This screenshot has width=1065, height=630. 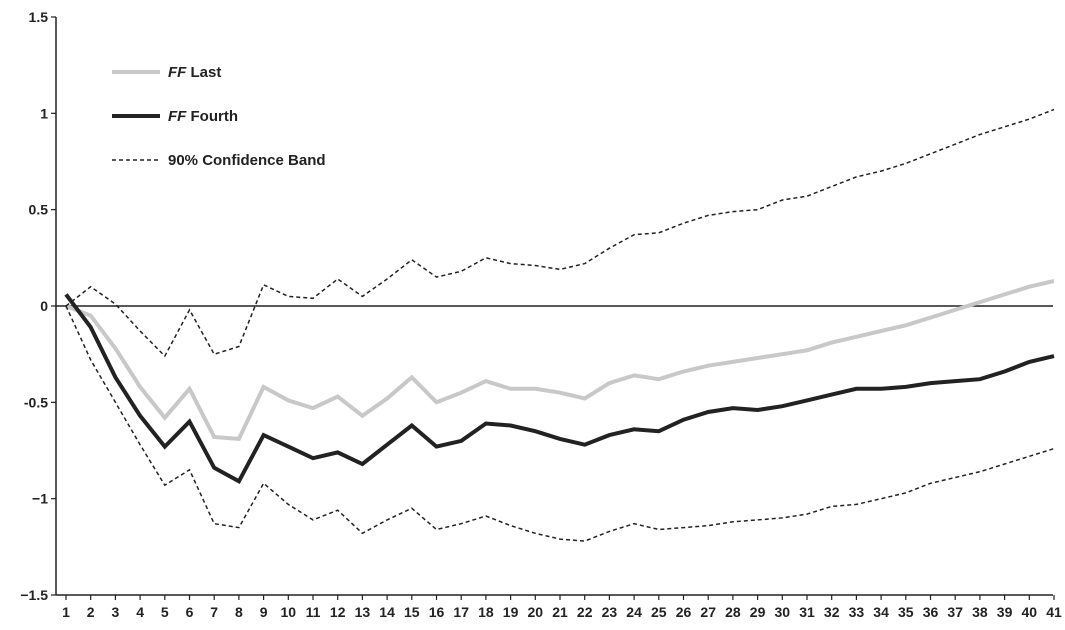 I want to click on x-tick-label: 34, so click(x=881, y=612).